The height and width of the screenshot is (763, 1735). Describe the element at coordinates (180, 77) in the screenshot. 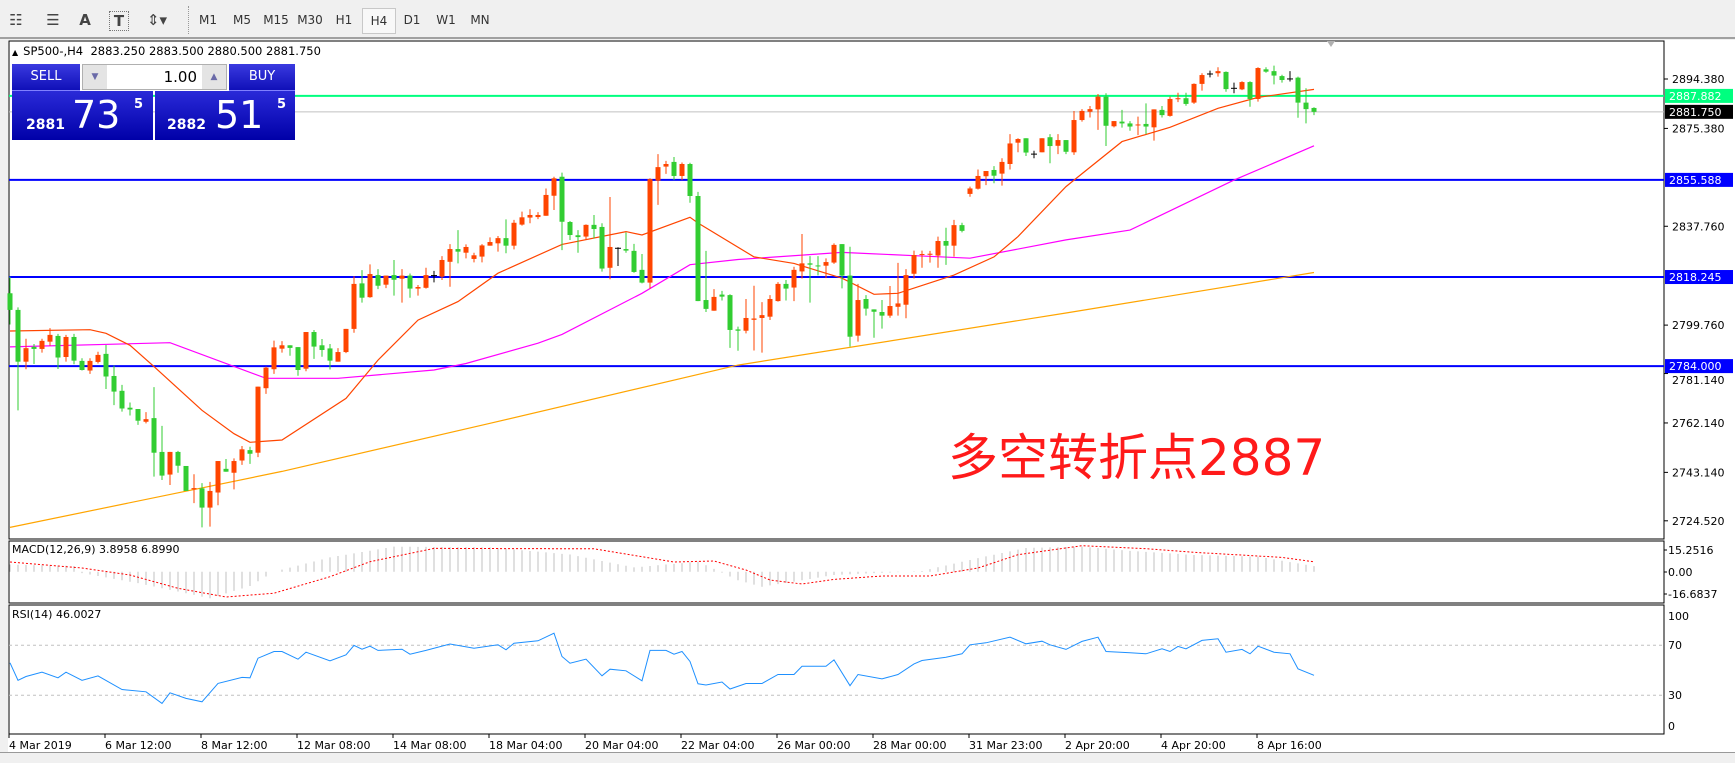

I see `volume-input: 1.00` at that location.